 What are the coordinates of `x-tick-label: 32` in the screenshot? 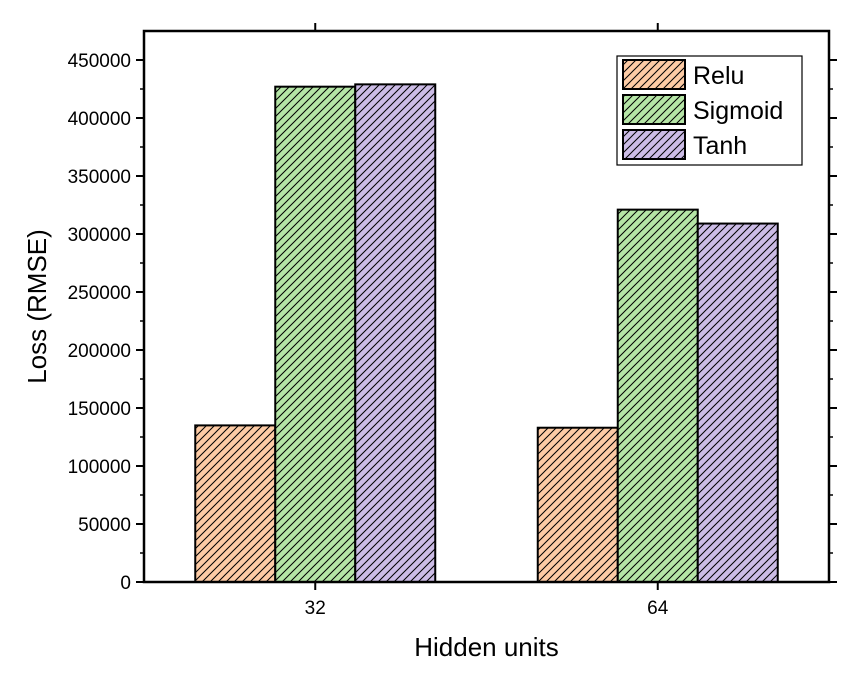 It's located at (315, 608).